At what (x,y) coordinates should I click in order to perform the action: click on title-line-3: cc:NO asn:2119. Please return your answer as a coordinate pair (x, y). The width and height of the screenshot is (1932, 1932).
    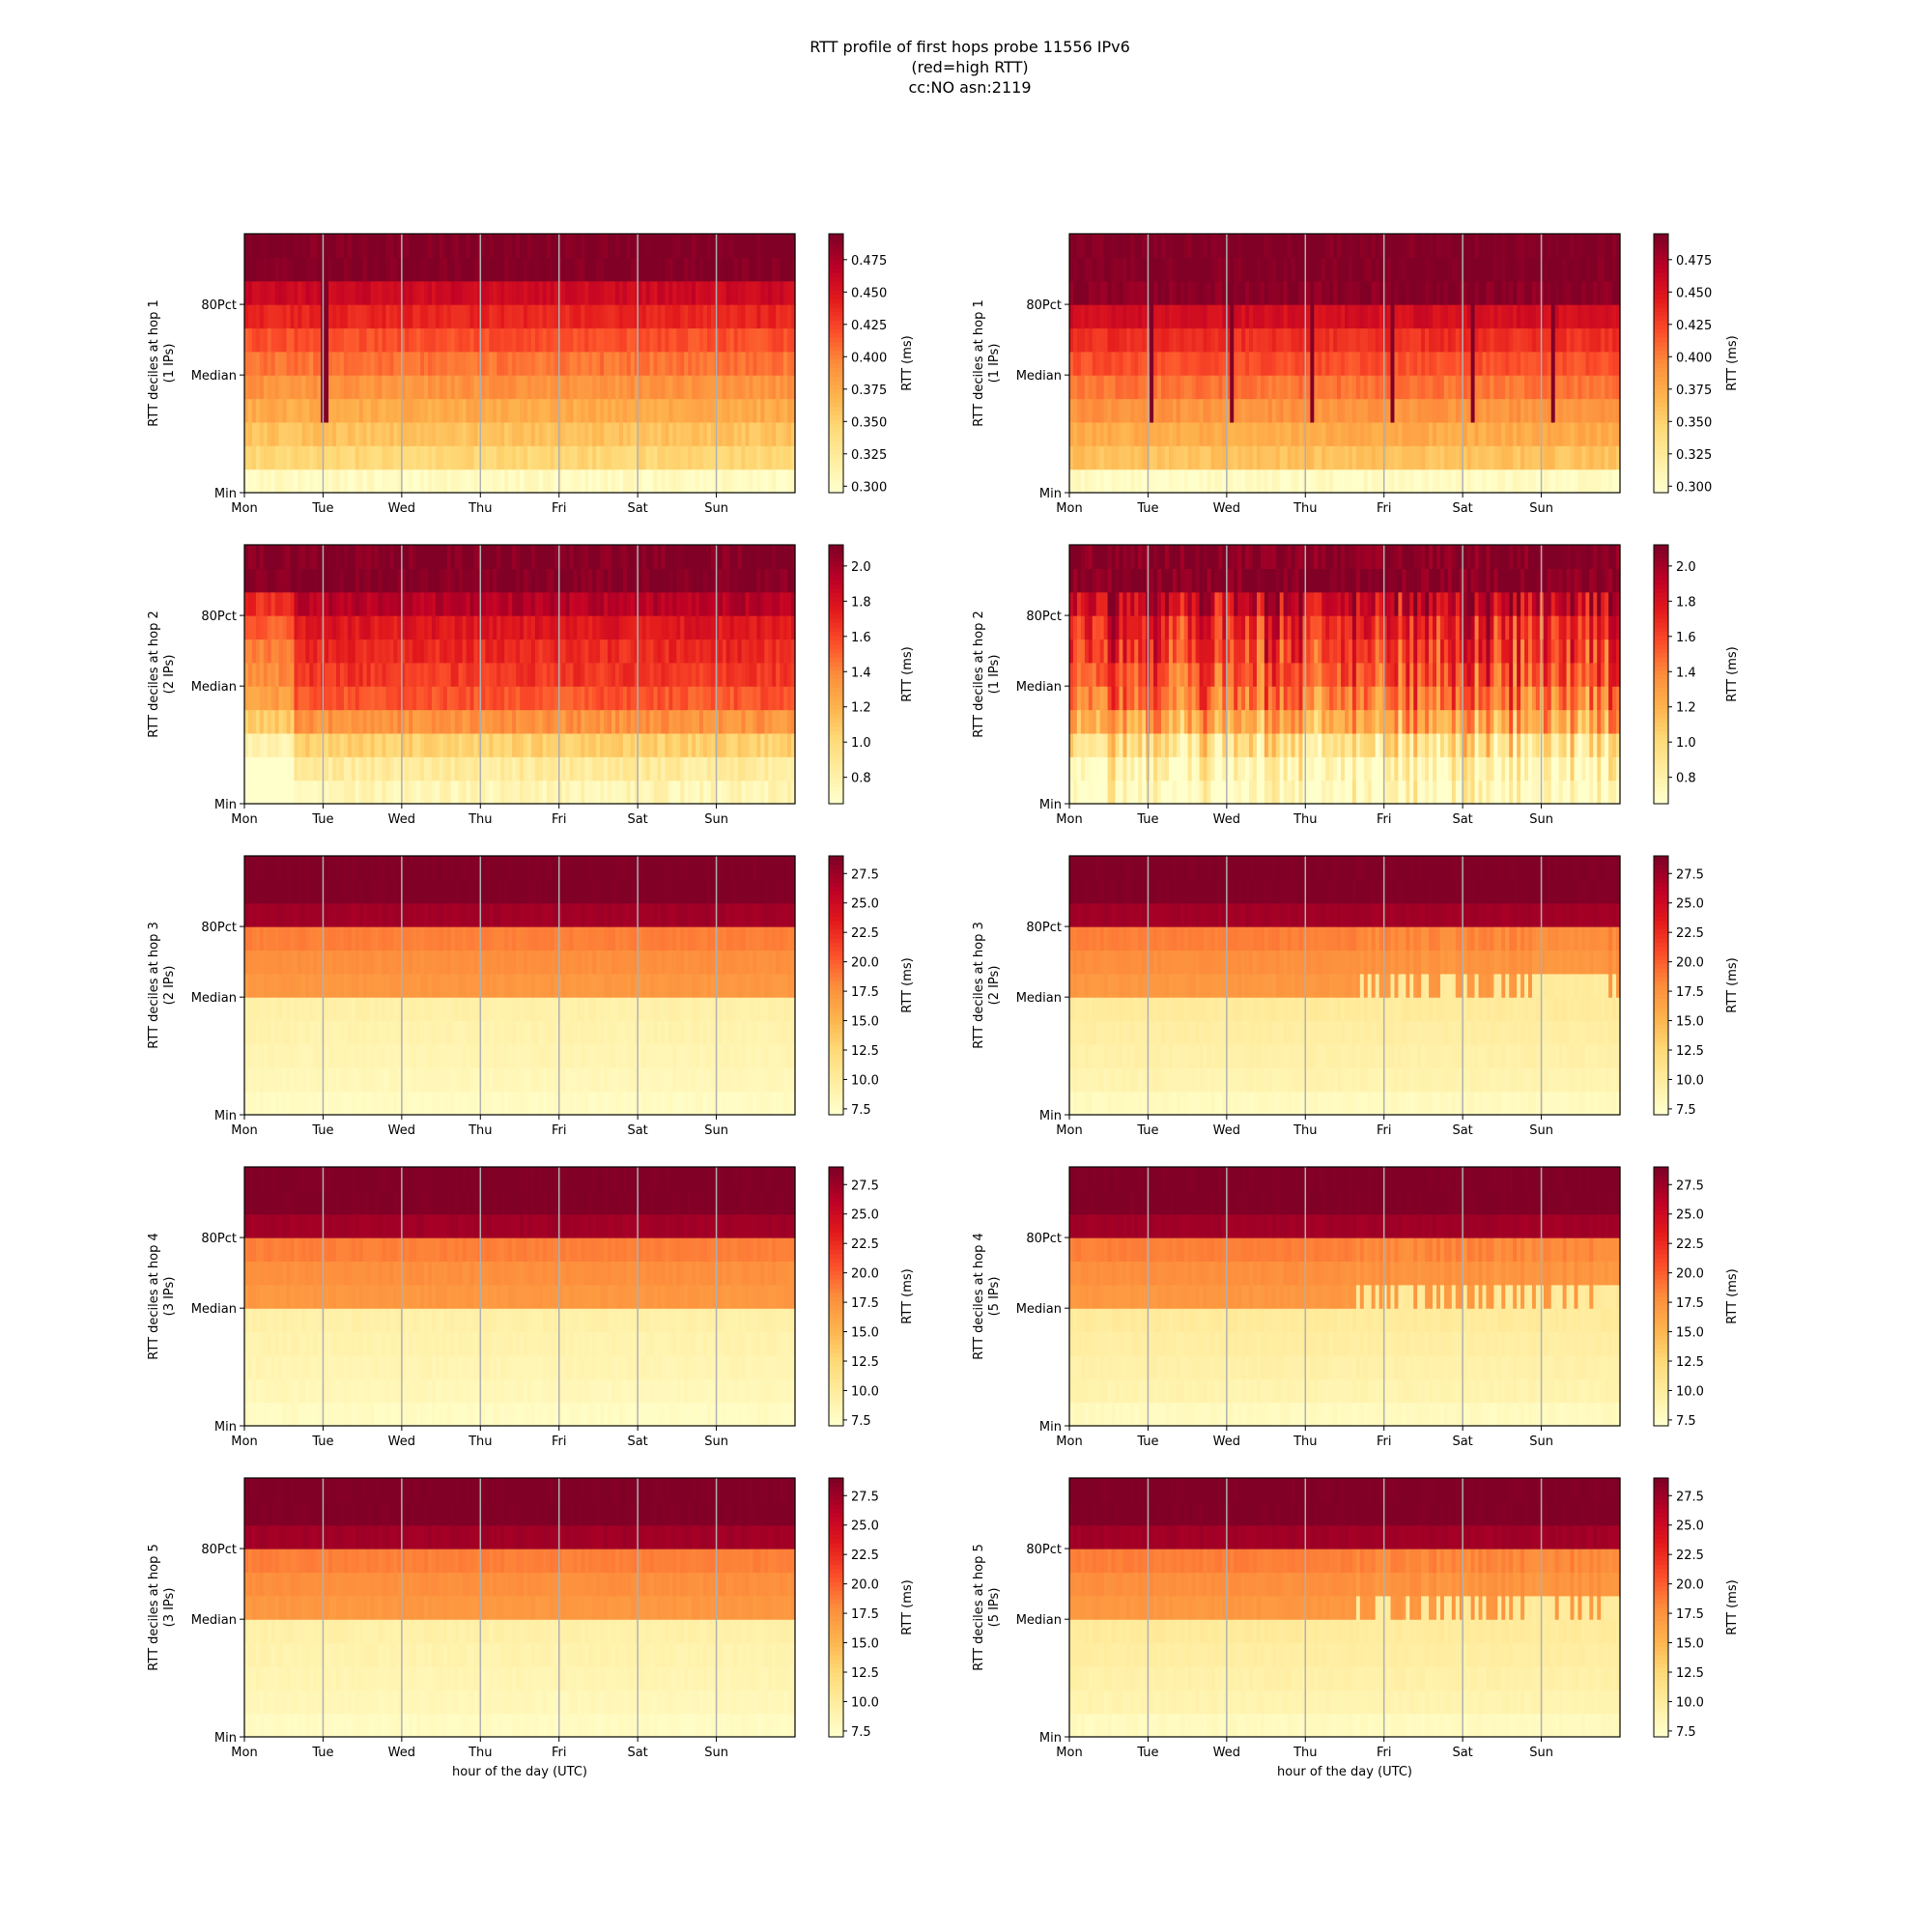
    Looking at the image, I should click on (969, 87).